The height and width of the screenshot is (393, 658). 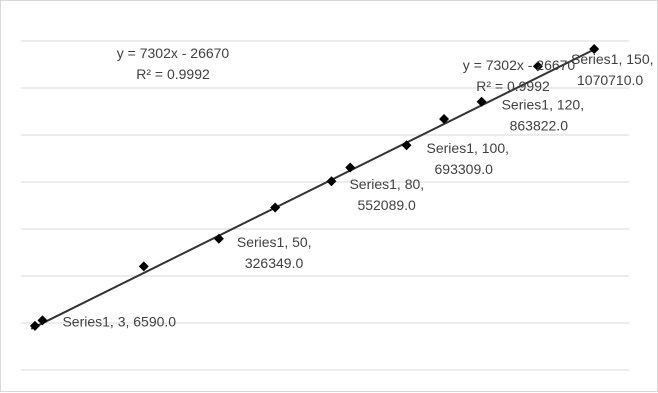 I want to click on data-label: Series1, 120, 863822.0, so click(x=543, y=115).